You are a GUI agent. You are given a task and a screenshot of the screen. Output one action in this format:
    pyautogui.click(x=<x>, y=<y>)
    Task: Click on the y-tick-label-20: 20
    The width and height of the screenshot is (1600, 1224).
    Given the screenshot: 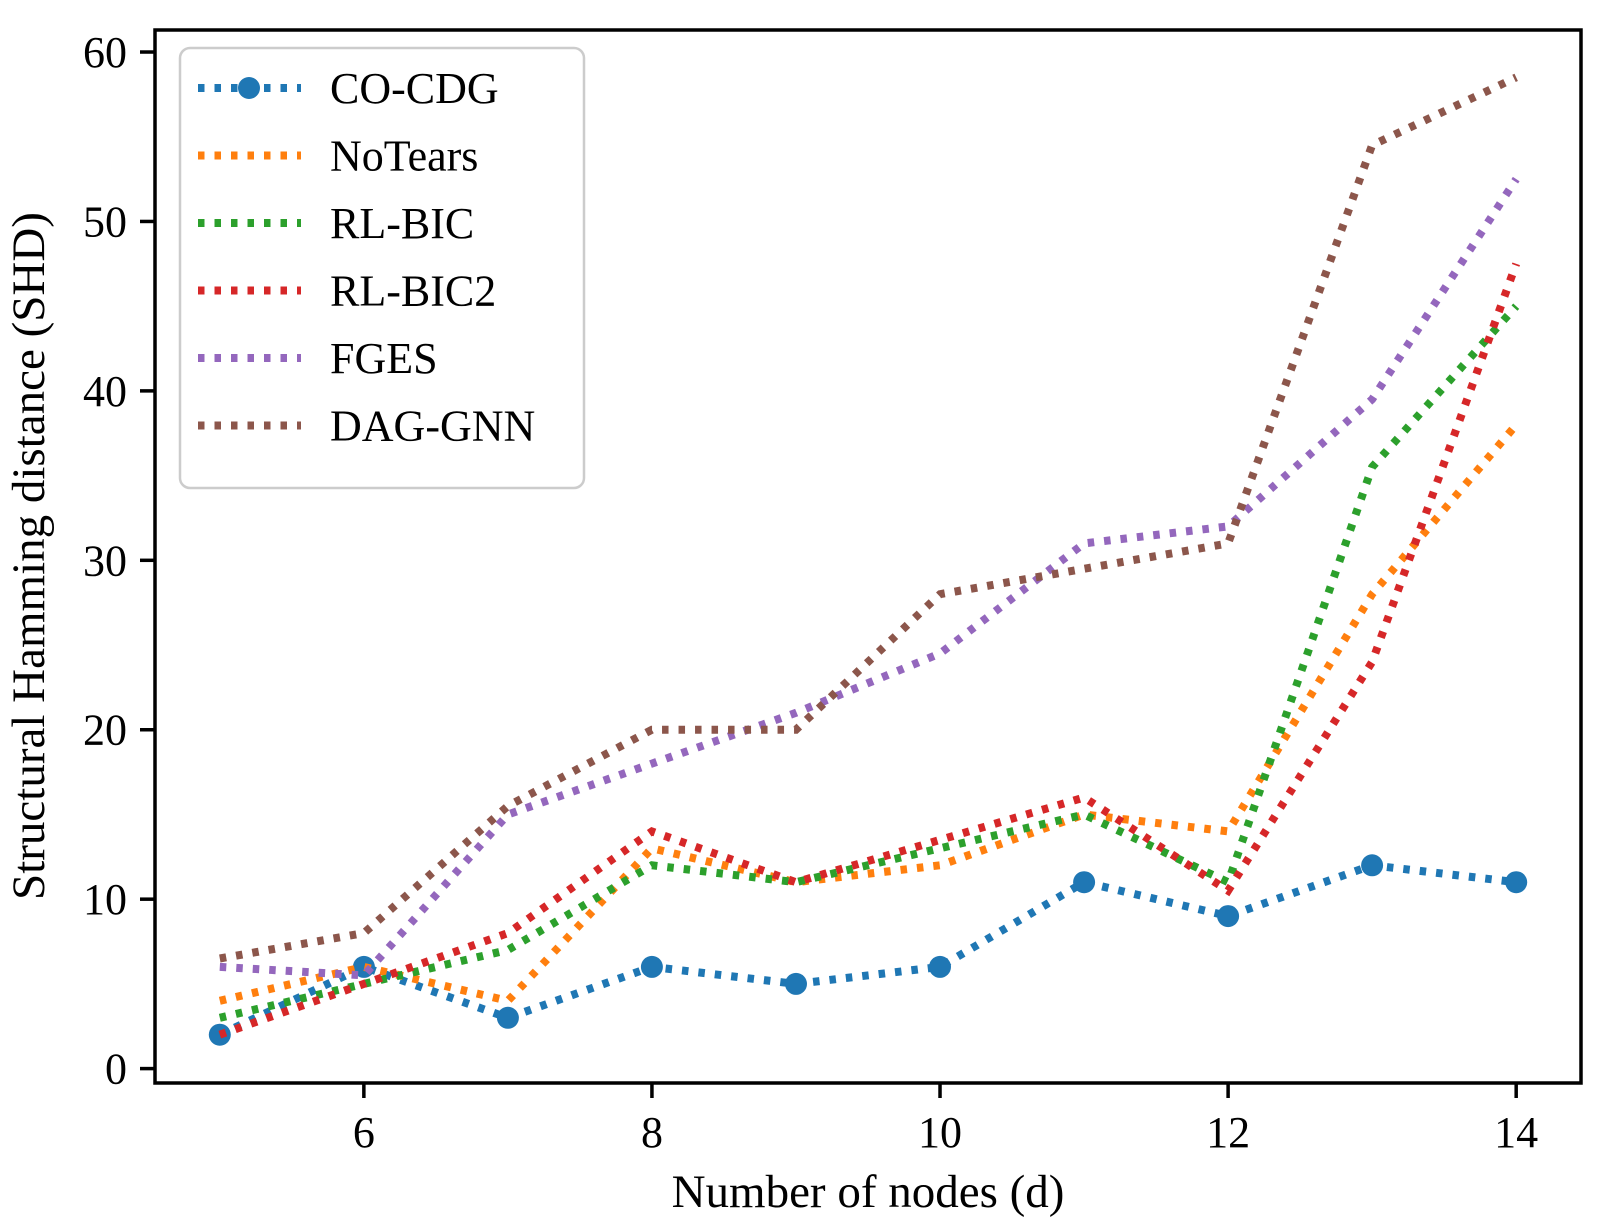 What is the action you would take?
    pyautogui.click(x=105, y=730)
    